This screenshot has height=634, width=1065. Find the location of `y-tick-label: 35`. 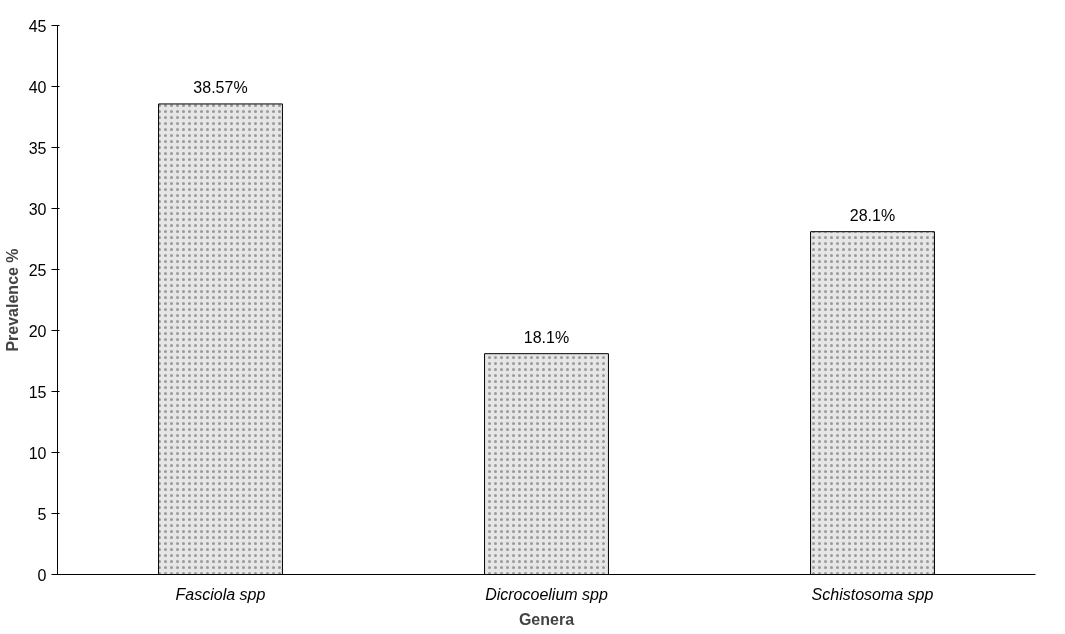

y-tick-label: 35 is located at coordinates (37, 148).